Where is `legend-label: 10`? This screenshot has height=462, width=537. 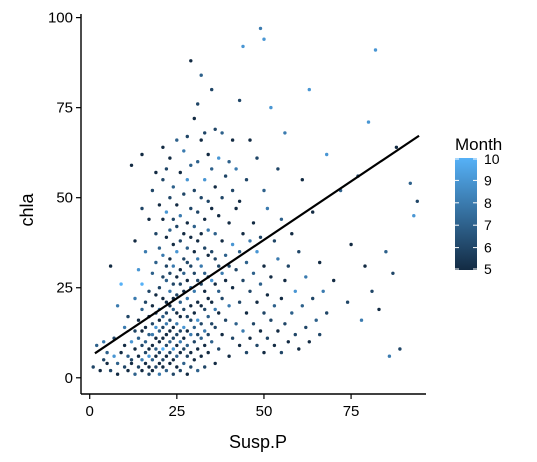 legend-label: 10 is located at coordinates (492, 159).